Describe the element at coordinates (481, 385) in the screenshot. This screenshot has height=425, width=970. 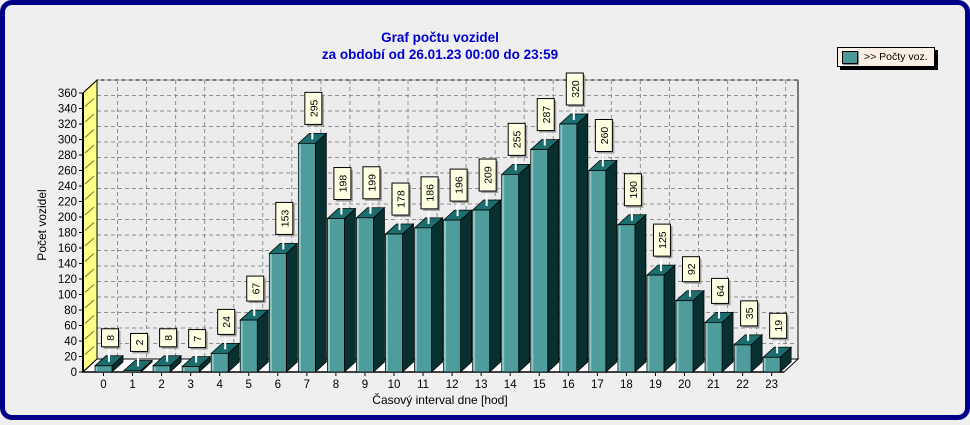
I see `x-tick-label: 13` at that location.